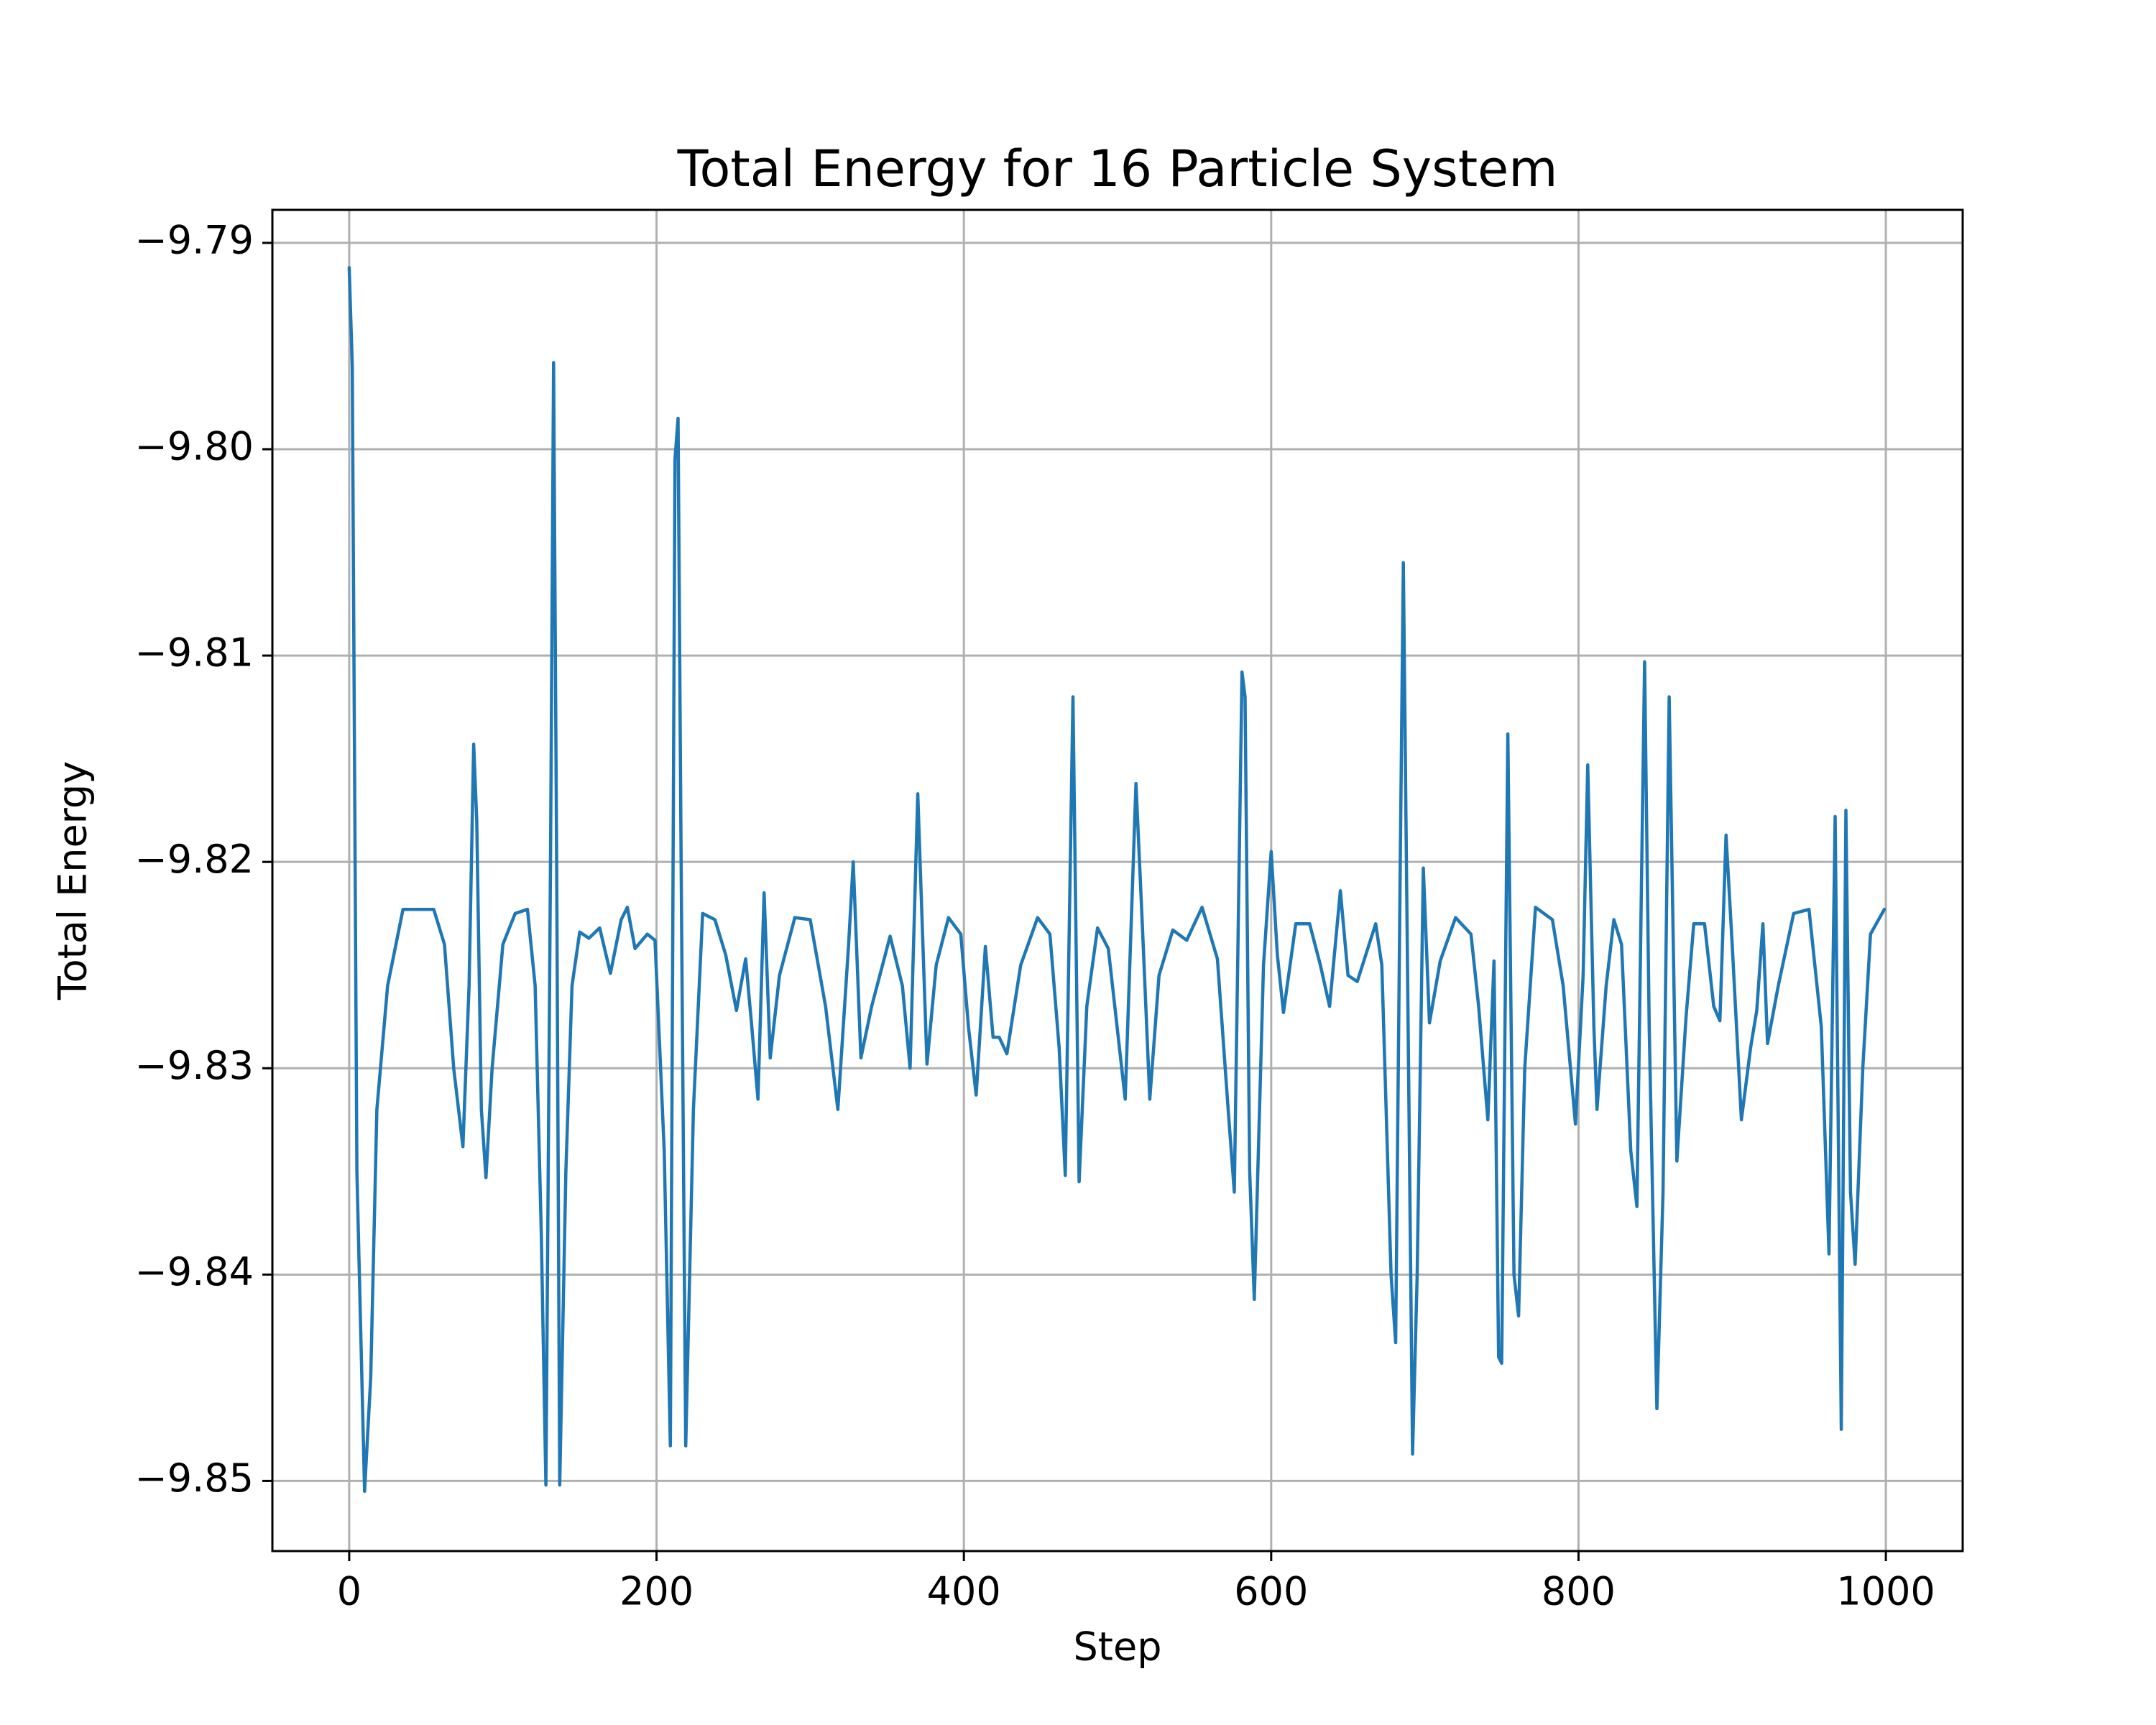 The image size is (2156, 1725). Describe the element at coordinates (194, 446) in the screenshot. I see `y-tick-label: −9.80` at that location.